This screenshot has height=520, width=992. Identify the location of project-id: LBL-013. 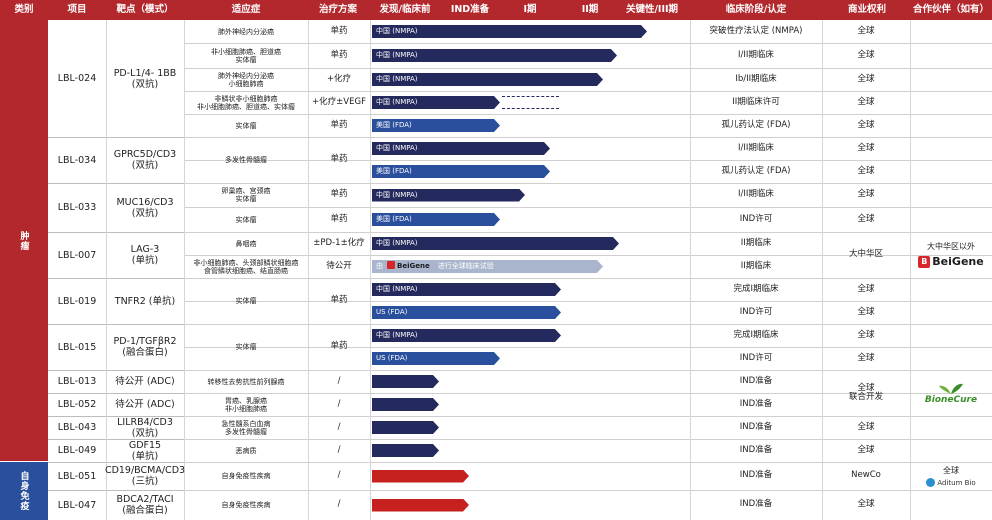
(77, 381).